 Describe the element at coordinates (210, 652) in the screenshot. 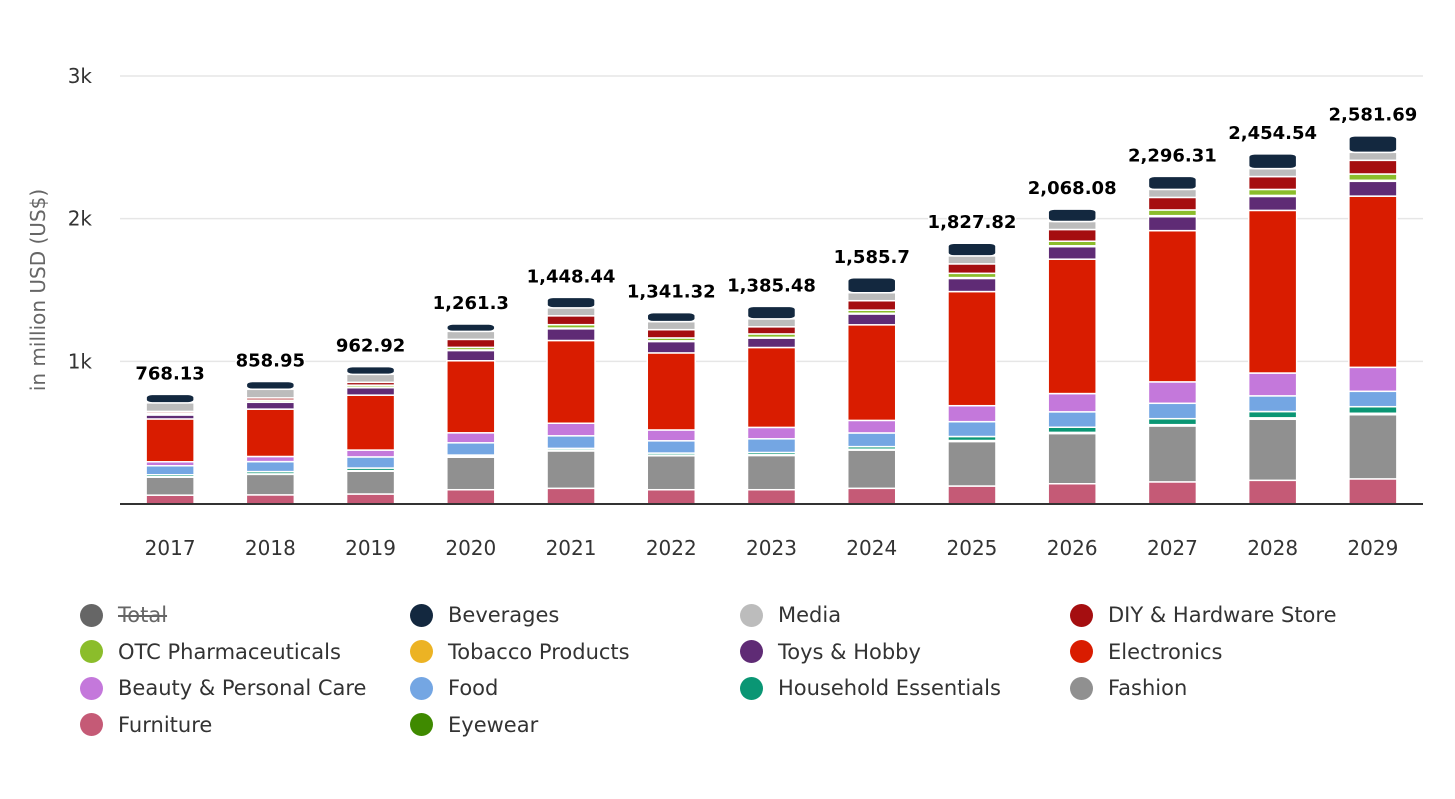

I see `legend-item-otc-pharmaceuticals: OTC Pharmaceuticals` at that location.